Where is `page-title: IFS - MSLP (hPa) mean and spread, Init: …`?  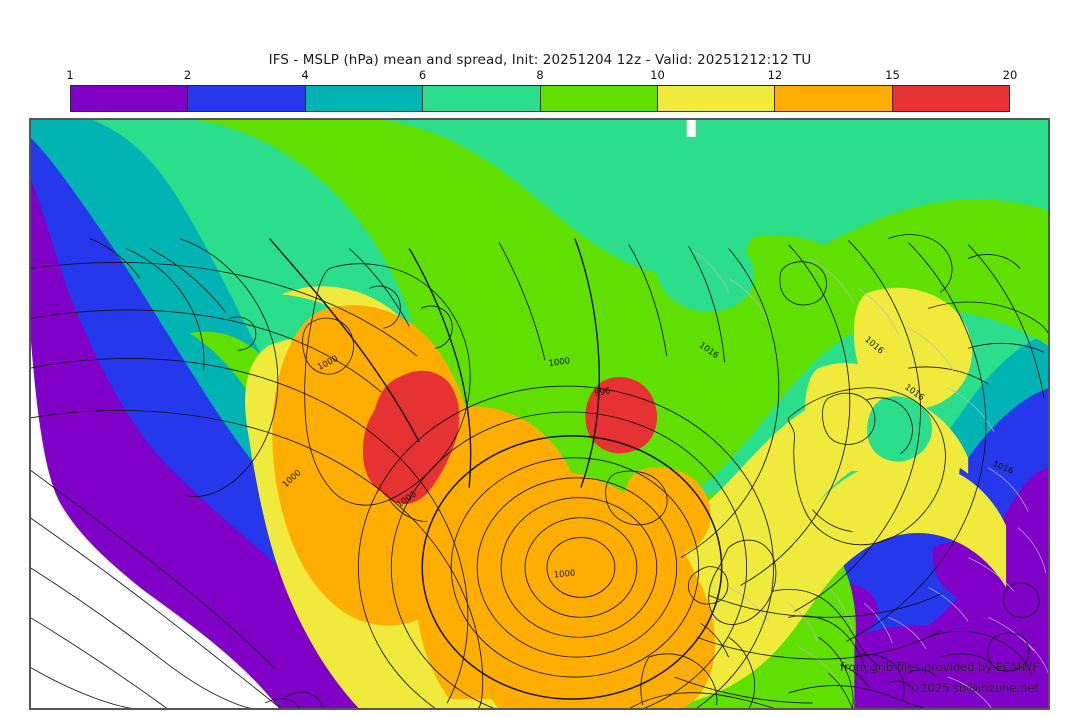
page-title: IFS - MSLP (hPa) mean and spread, Init: … is located at coordinates (540, 60).